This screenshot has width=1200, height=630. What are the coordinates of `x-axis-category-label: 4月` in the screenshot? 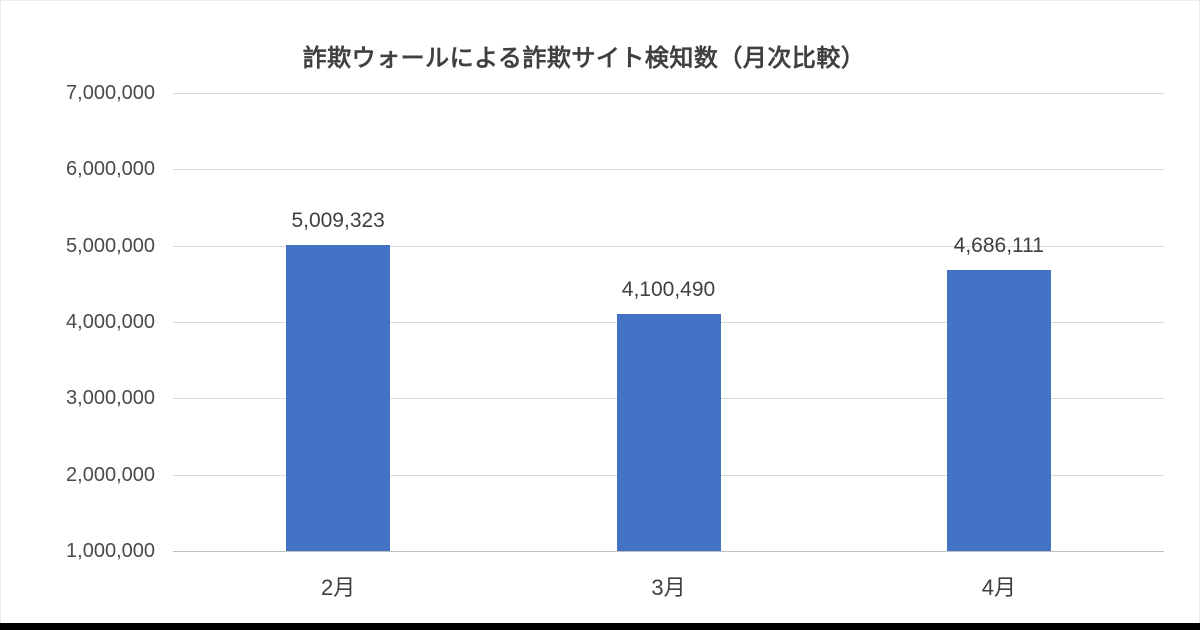 It's located at (998, 587).